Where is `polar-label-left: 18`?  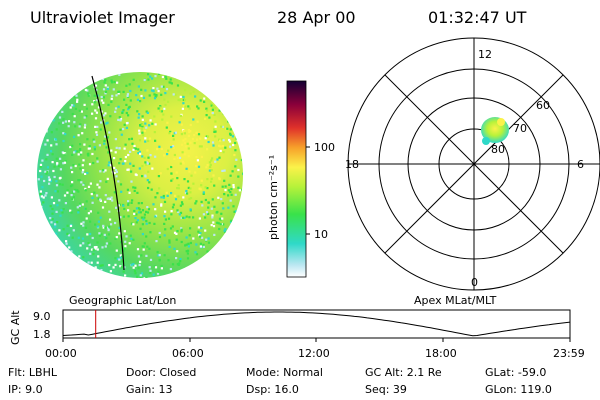 polar-label-left: 18 is located at coordinates (352, 164).